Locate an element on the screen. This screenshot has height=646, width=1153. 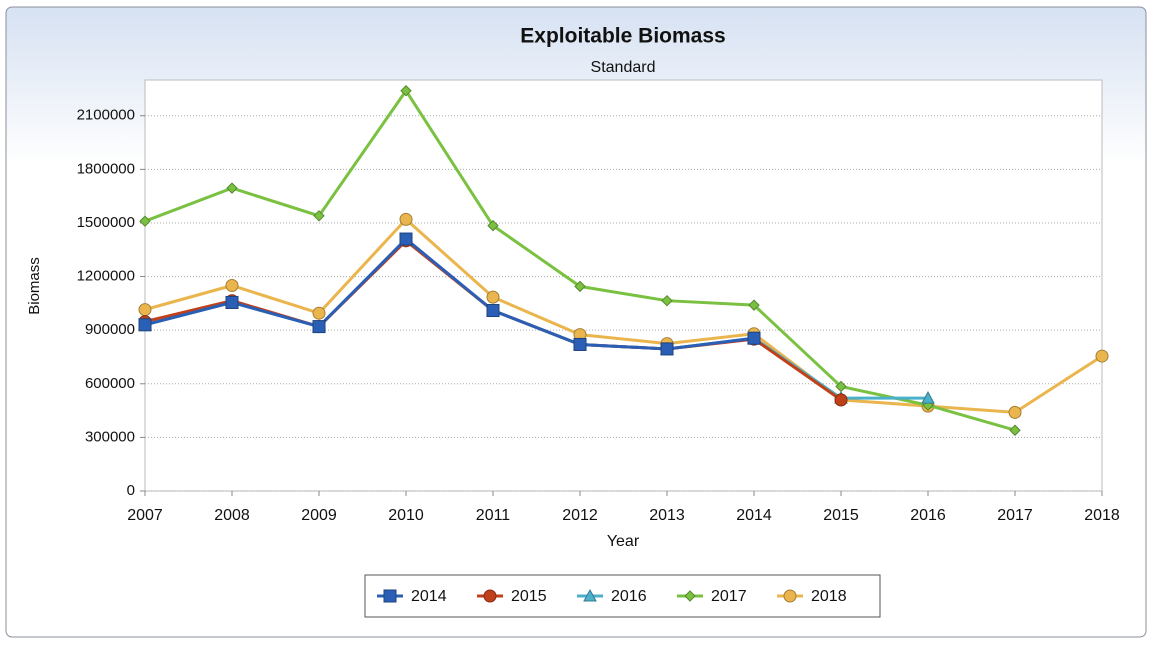
series-line is located at coordinates (449, 294).